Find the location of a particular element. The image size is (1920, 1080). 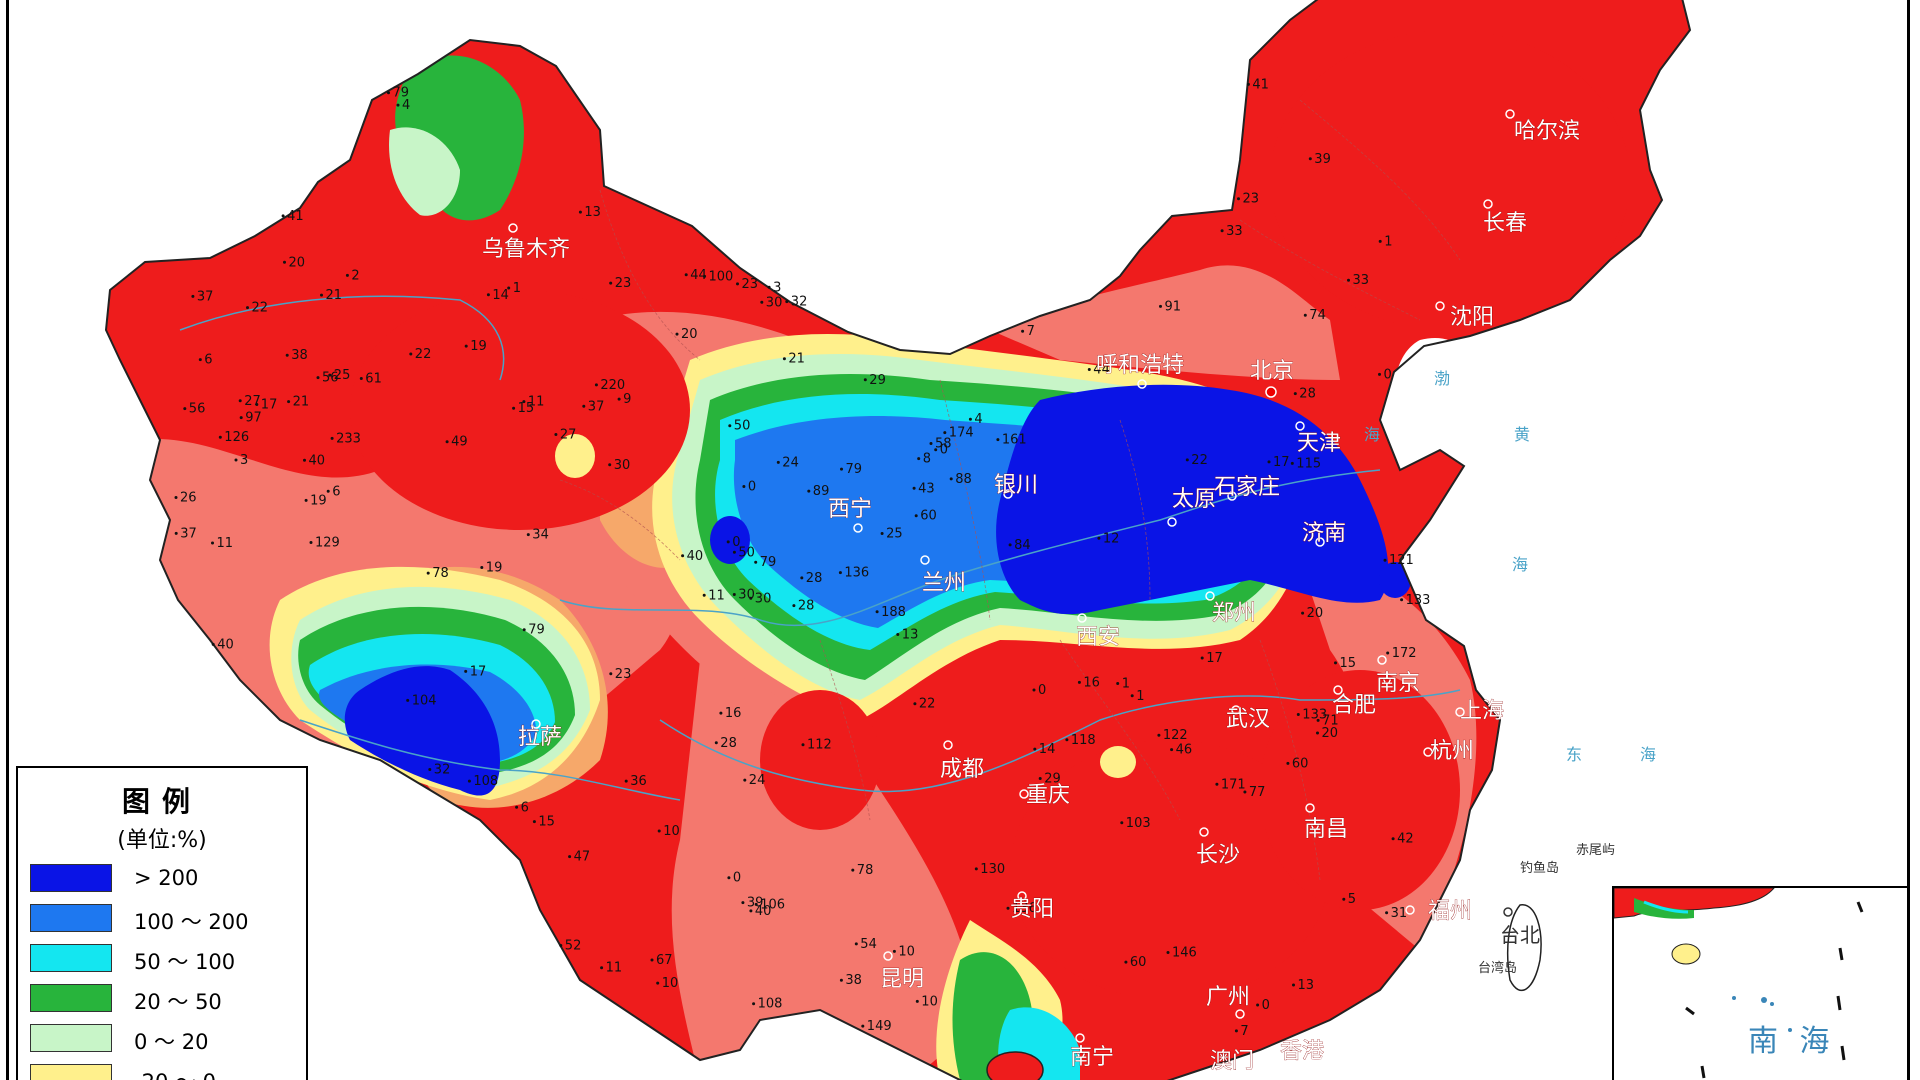

station-value: 112 is located at coordinates (819, 745).